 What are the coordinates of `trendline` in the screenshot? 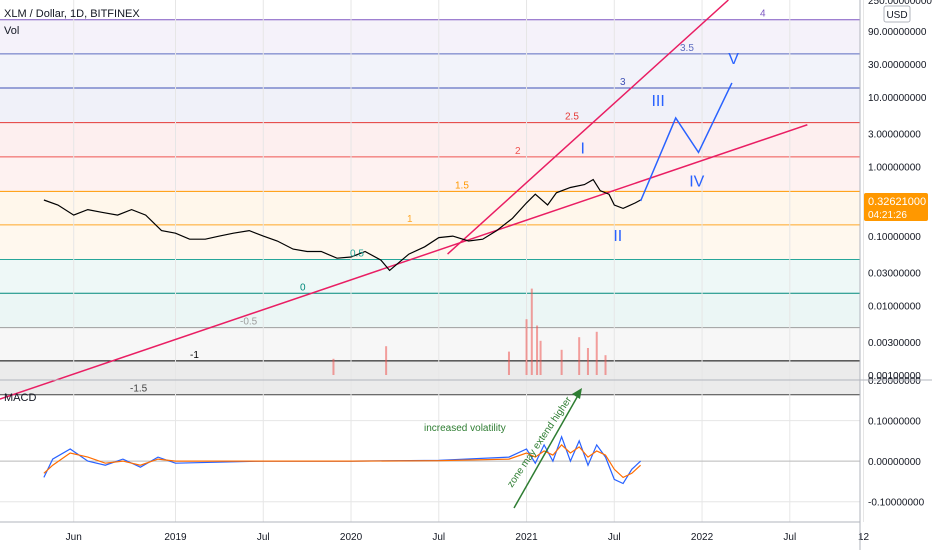 It's located at (588, 127).